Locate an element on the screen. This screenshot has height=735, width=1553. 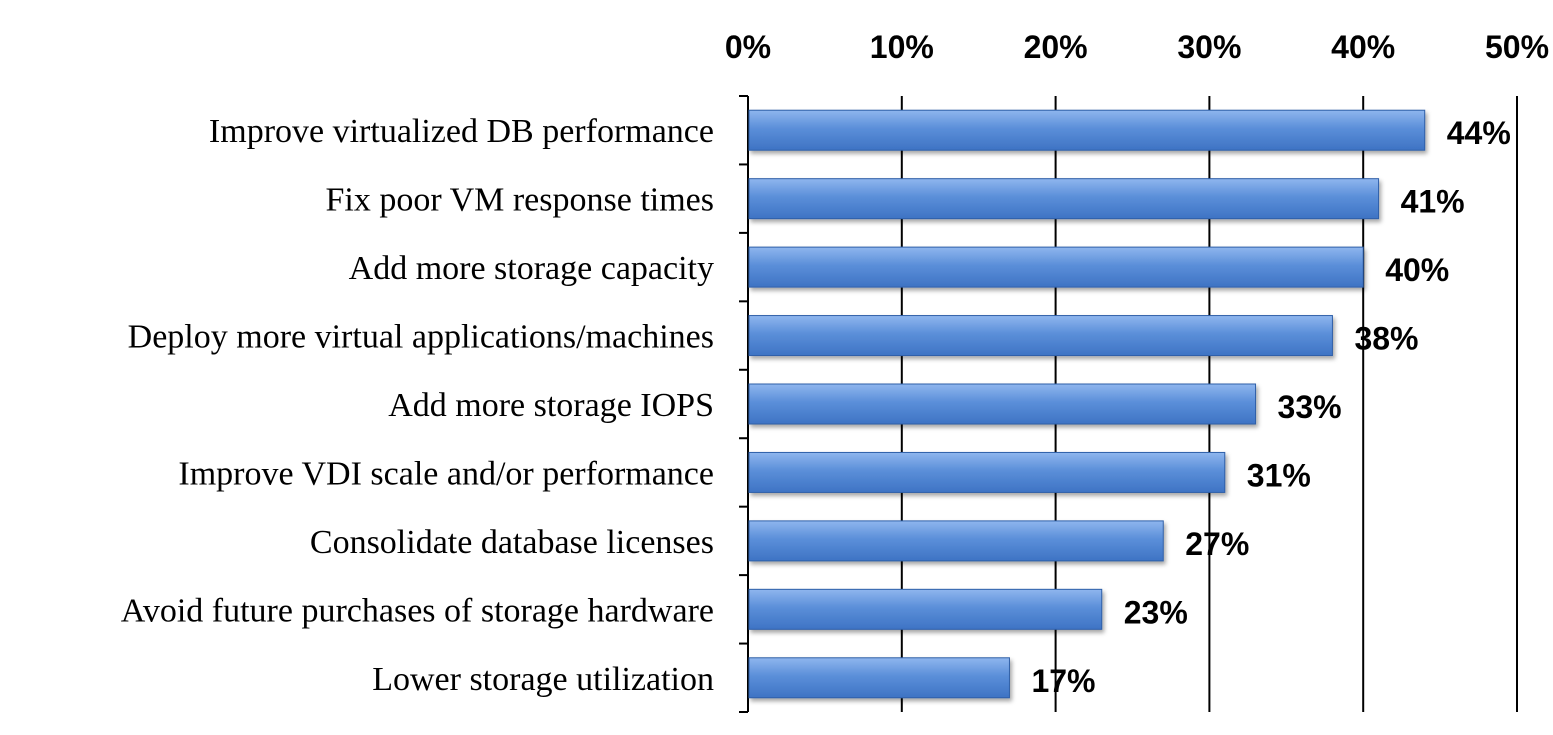
value-label: 17% is located at coordinates (1063, 681).